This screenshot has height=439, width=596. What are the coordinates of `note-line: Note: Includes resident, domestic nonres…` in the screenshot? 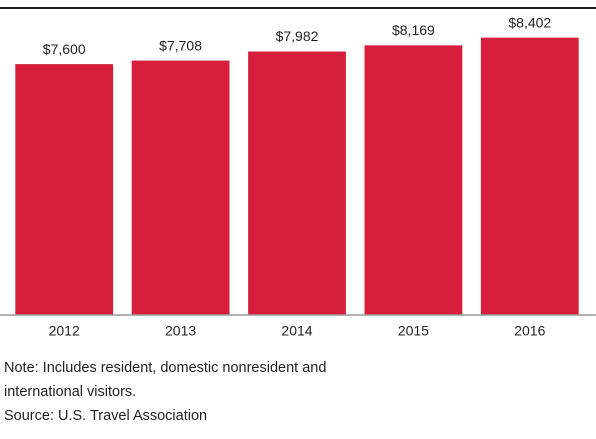 It's located at (165, 368).